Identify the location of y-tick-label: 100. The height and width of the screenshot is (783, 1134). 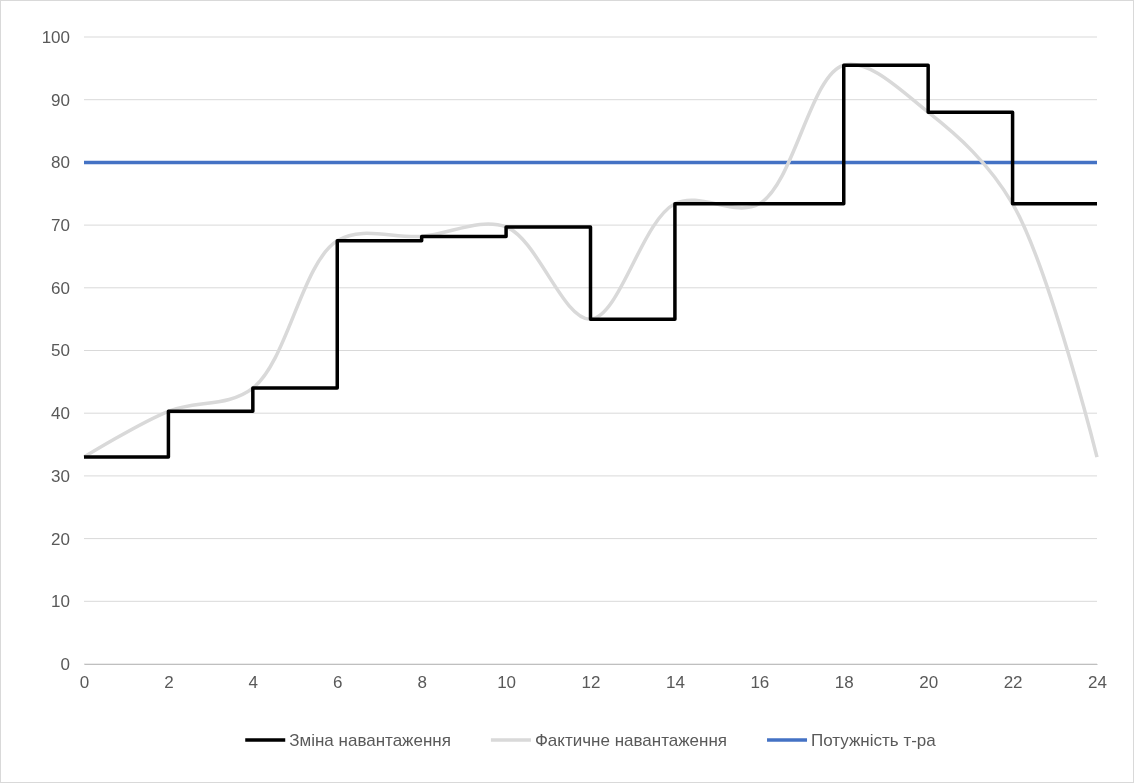
(55, 37).